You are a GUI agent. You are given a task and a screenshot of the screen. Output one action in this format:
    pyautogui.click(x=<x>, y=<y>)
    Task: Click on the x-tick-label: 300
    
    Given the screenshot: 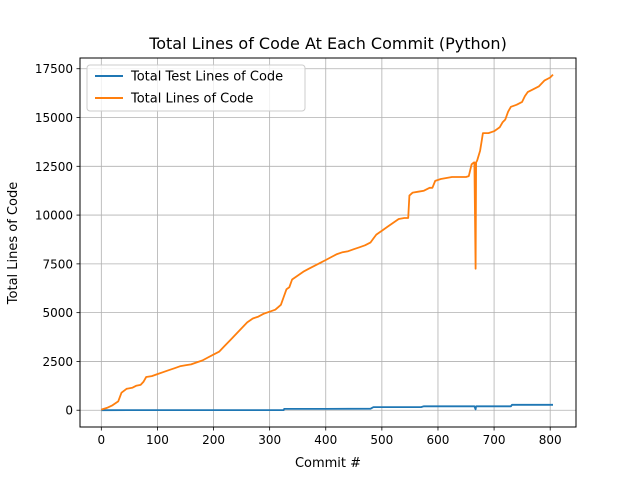 What is the action you would take?
    pyautogui.click(x=269, y=440)
    